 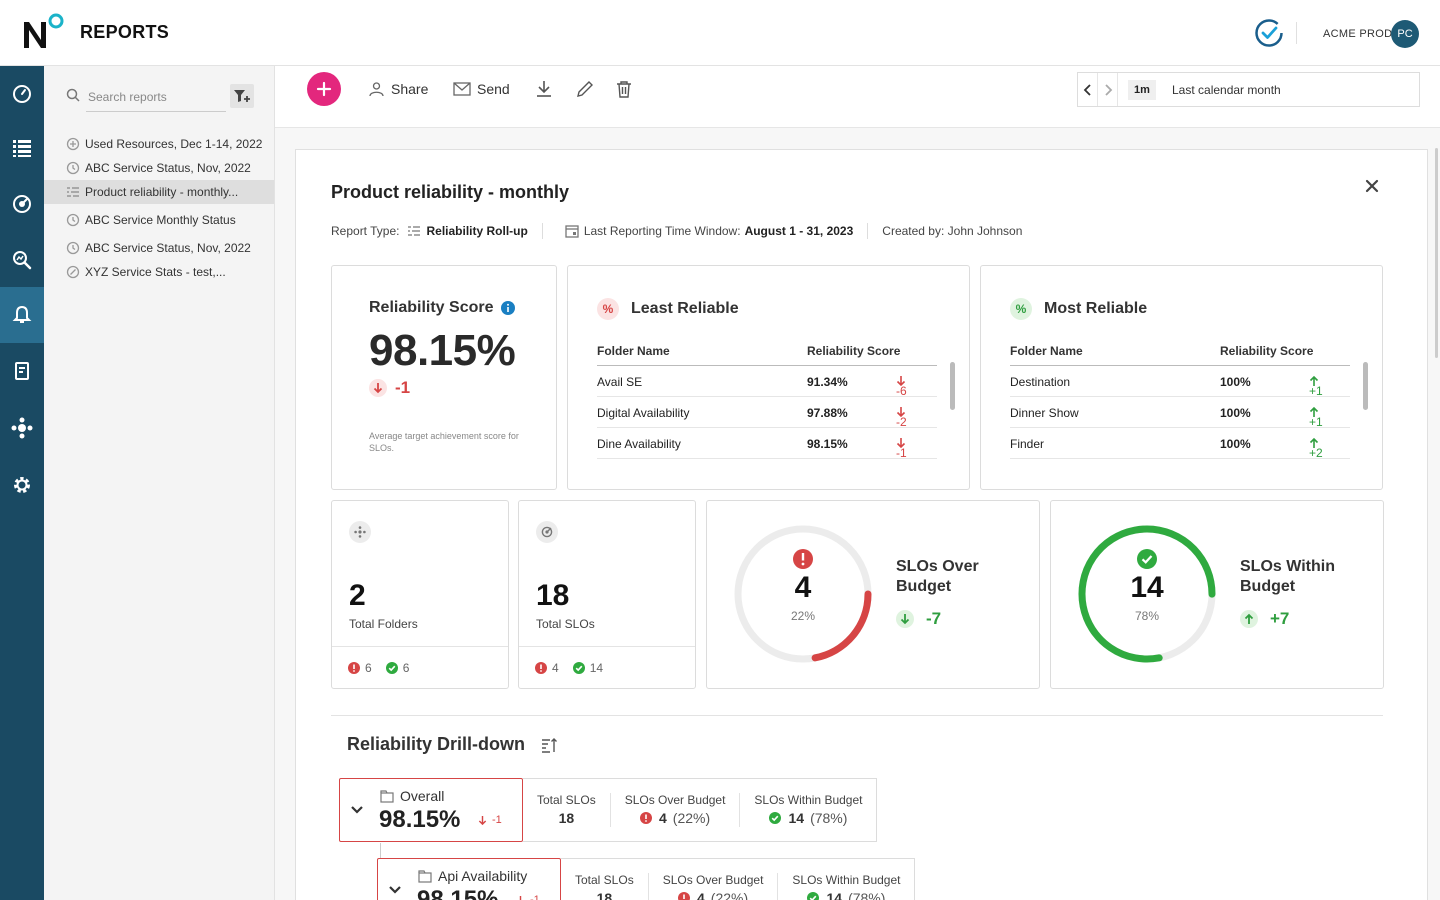 I want to click on drilldown-within-budget: SLOs Within Budget 14 (78%), so click(x=846, y=886).